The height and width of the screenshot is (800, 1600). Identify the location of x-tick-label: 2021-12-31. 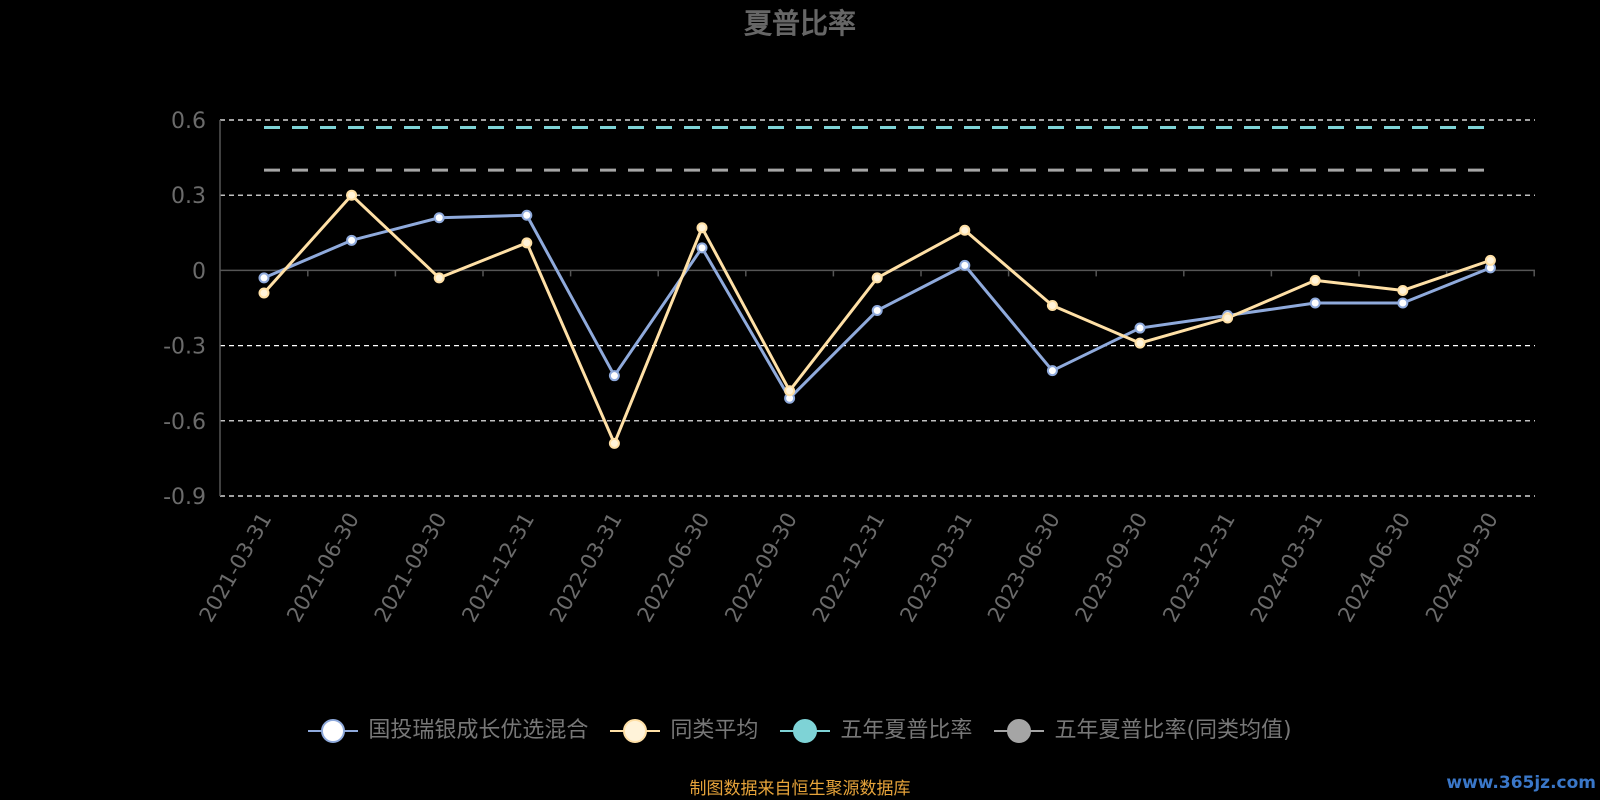
(498, 568).